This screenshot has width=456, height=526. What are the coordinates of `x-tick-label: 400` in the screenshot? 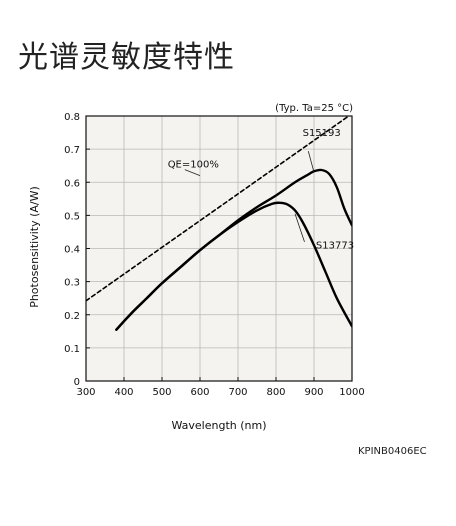 It's located at (123, 392).